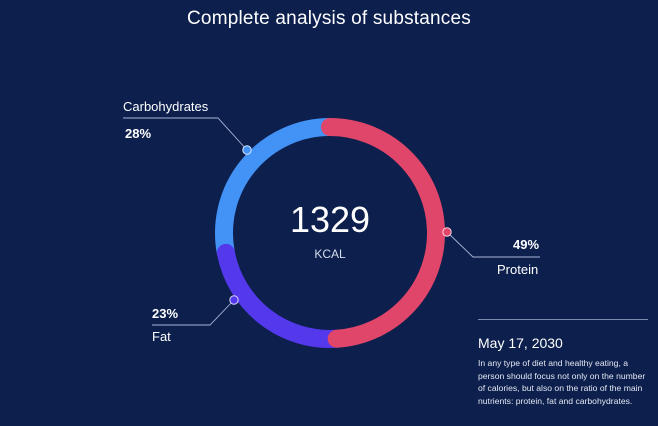 The height and width of the screenshot is (426, 658). I want to click on protein-percent: 49%, so click(526, 244).